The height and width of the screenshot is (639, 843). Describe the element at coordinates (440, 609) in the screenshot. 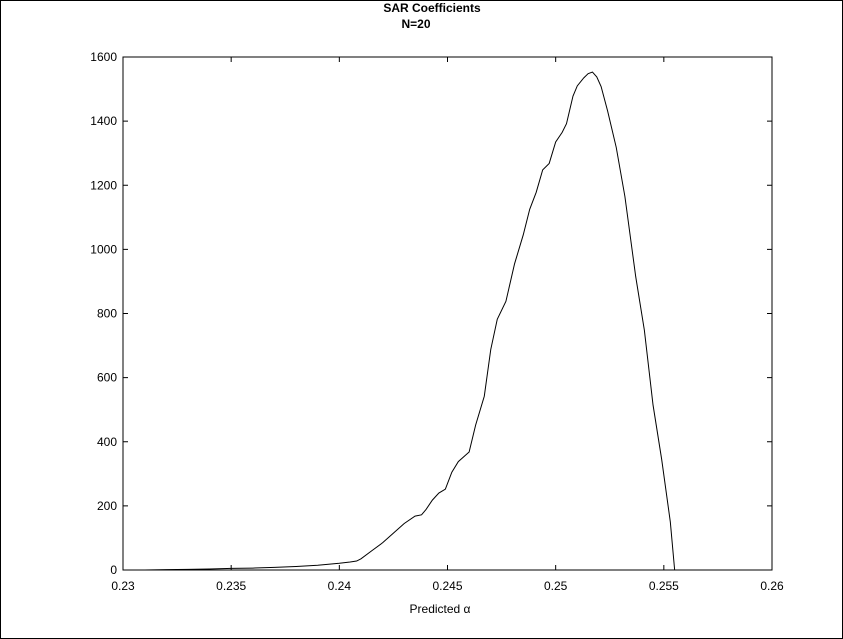

I see `x-axis-label: Predicted α` at that location.